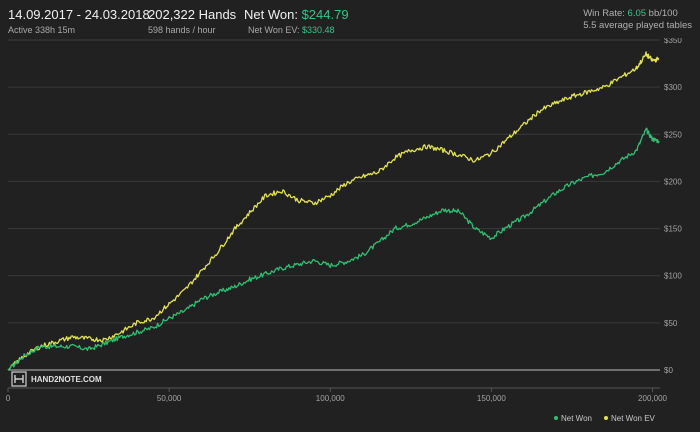 The width and height of the screenshot is (700, 432). What do you see at coordinates (652, 398) in the screenshot?
I see `x-tick-label: 200,000` at bounding box center [652, 398].